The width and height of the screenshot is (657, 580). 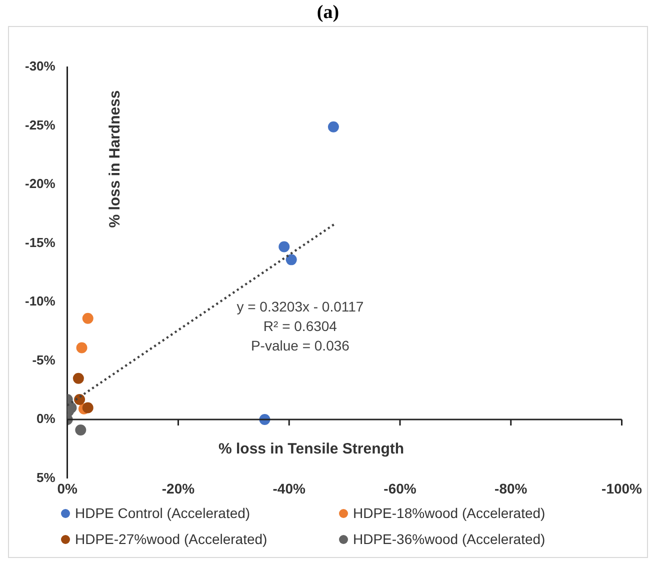 What do you see at coordinates (40, 184) in the screenshot?
I see `y-tick-label: -20%` at bounding box center [40, 184].